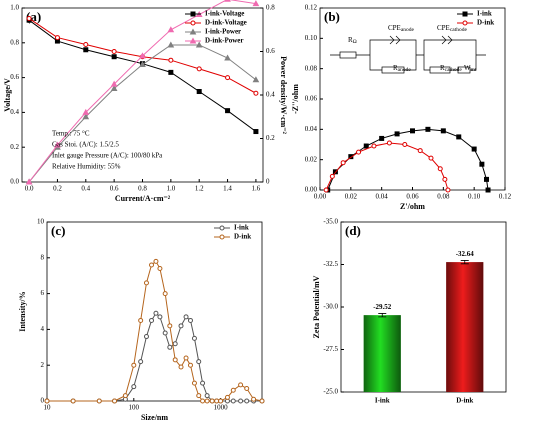 The height and width of the screenshot is (421, 550). I want to click on x-tick-label: 0.02, so click(351, 197).